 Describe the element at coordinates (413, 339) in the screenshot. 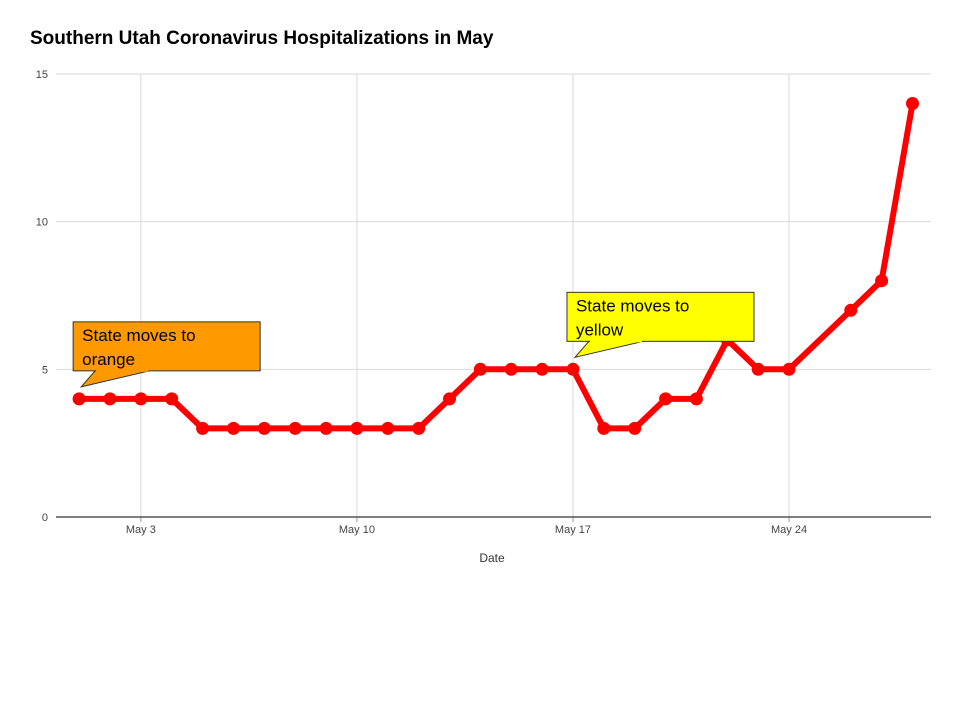

I see `annotations: State moves to orange State moves to yellow` at that location.